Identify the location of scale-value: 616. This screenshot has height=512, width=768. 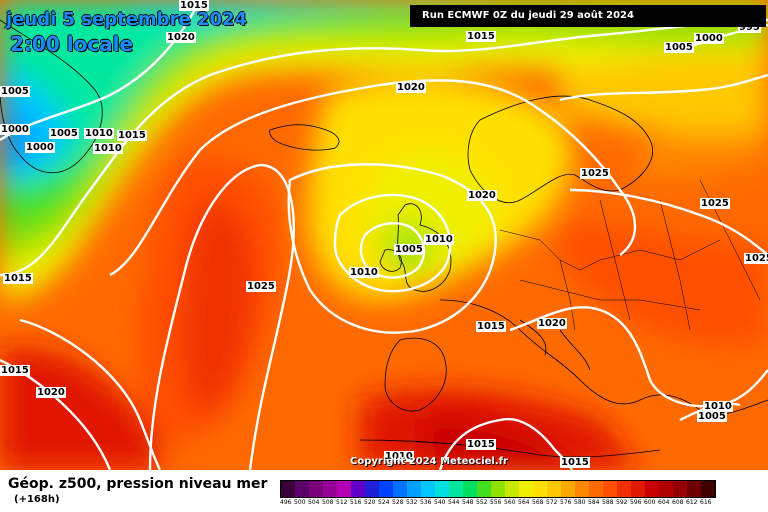
(706, 502).